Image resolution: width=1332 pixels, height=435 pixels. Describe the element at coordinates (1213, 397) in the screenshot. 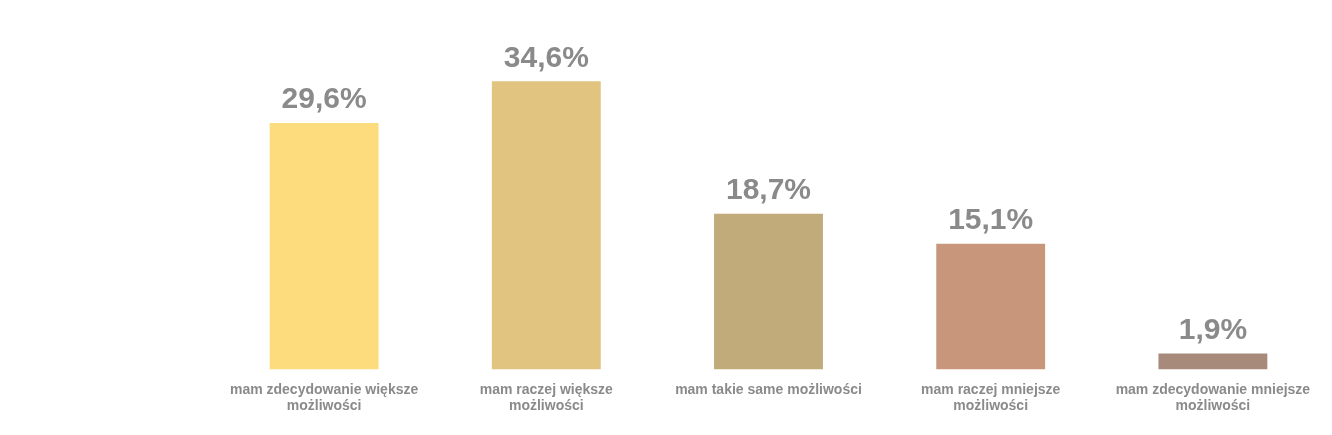

I see `x-tick-label: mam zdecydowanie mniejsze możliwości` at that location.